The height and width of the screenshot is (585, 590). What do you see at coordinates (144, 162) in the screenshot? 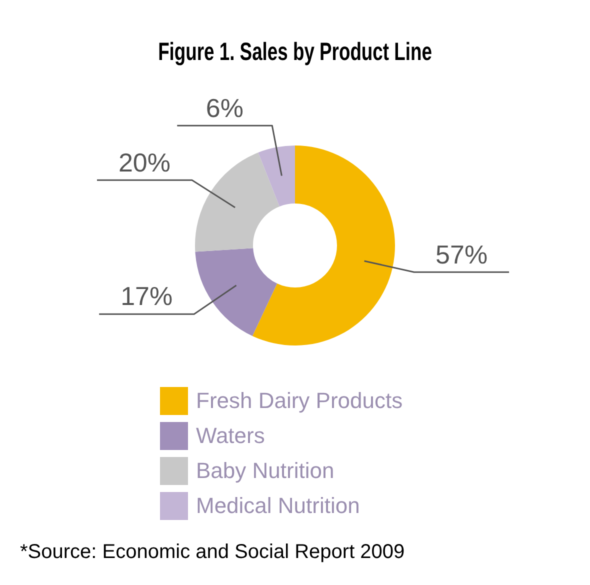
I see `data-label: 20%` at bounding box center [144, 162].